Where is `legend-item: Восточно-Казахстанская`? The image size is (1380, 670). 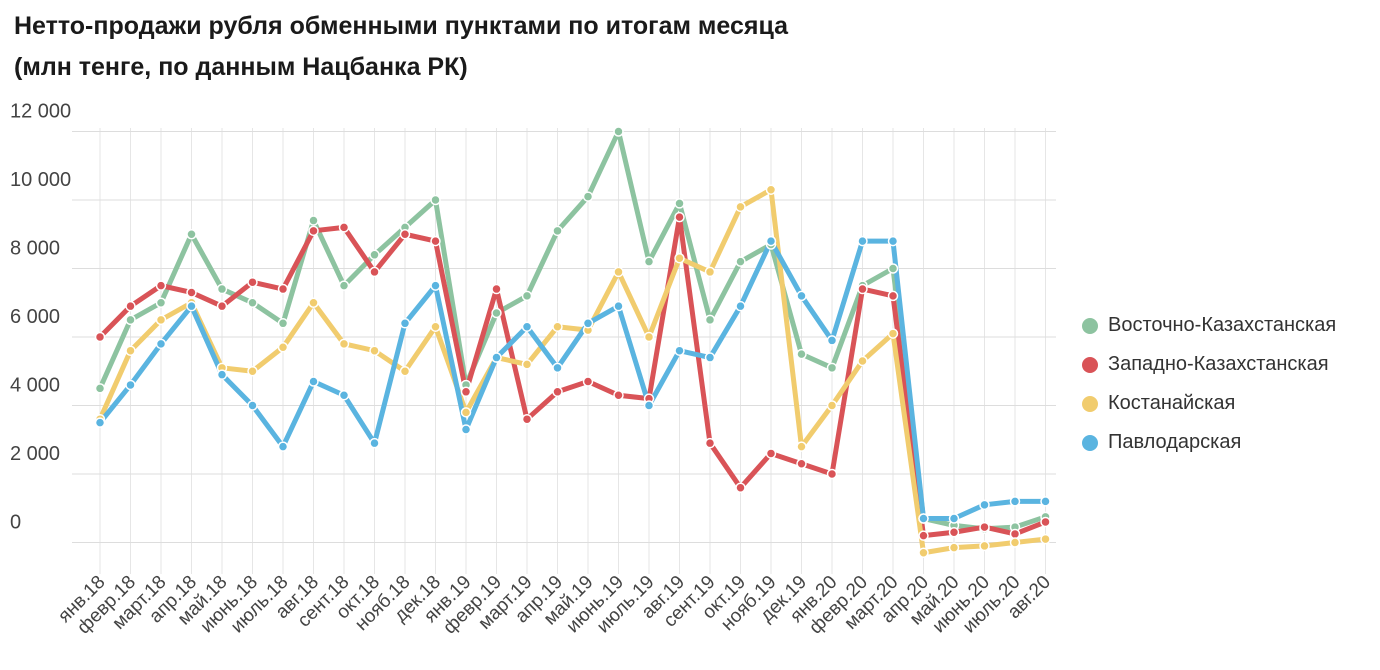 legend-item: Восточно-Казахстанская is located at coordinates (1209, 325).